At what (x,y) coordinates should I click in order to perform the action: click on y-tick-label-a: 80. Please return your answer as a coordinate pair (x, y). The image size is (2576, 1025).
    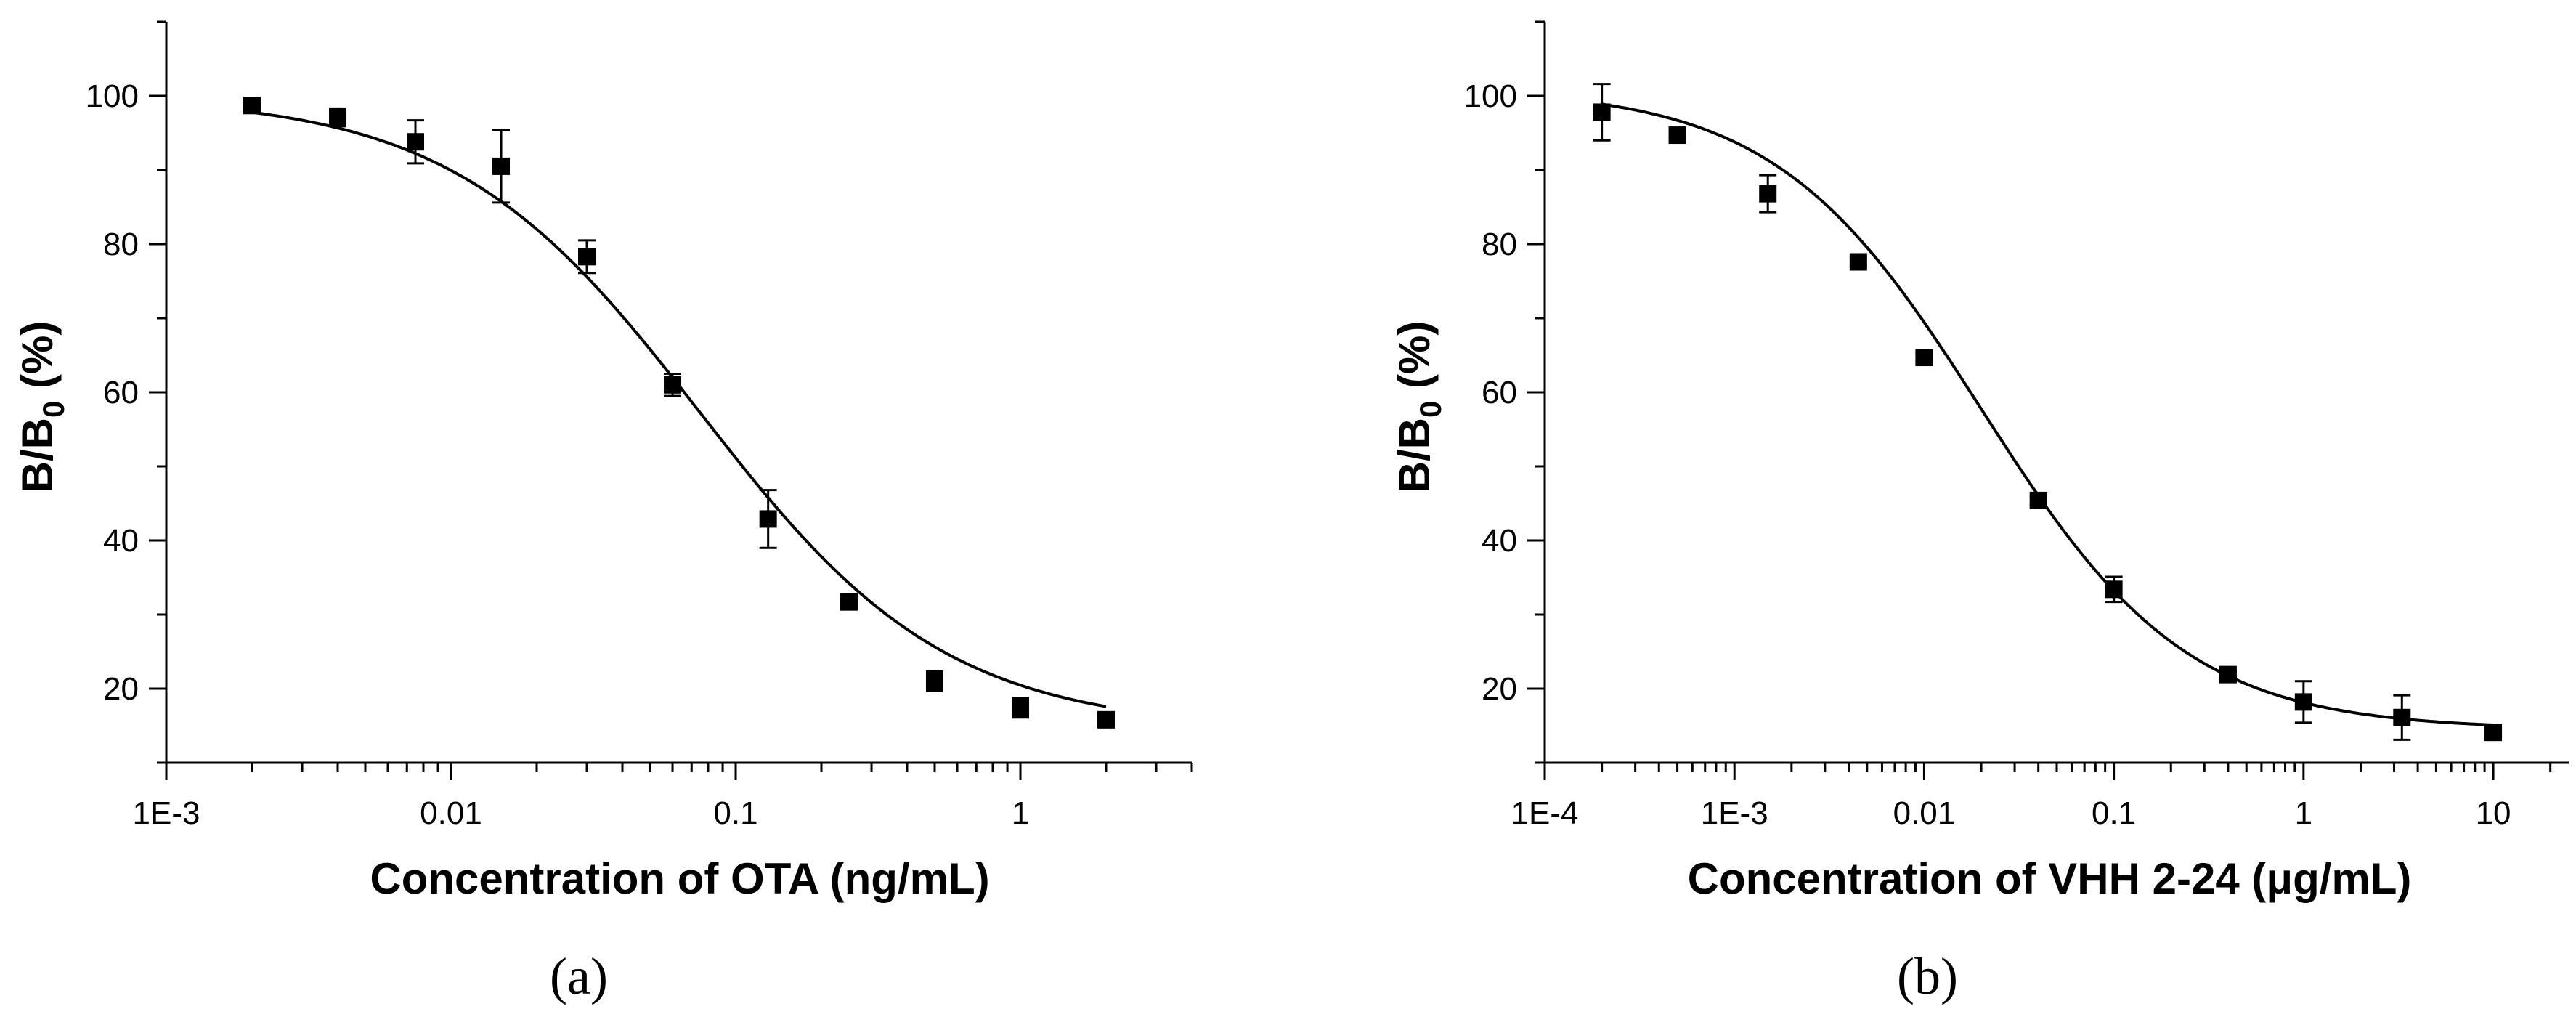
    Looking at the image, I should click on (121, 244).